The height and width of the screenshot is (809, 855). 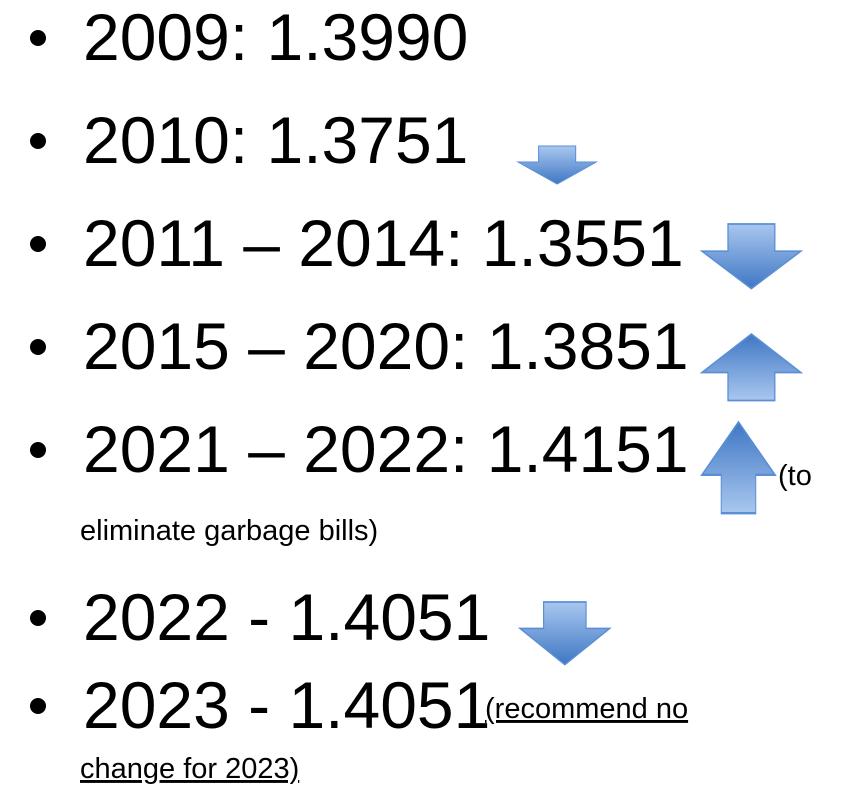 I want to click on item-text: 2015 – 2020: 1.3851, so click(x=386, y=346).